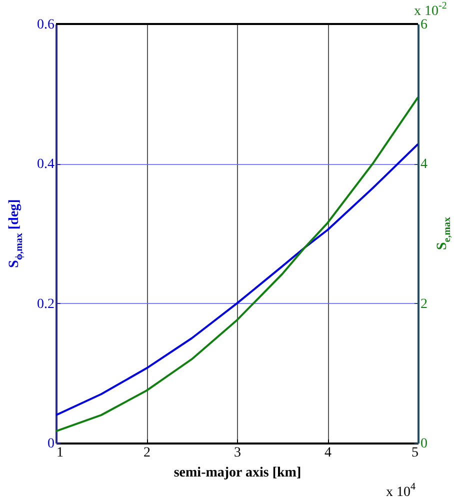 Image resolution: width=454 pixels, height=498 pixels. What do you see at coordinates (444, 233) in the screenshot?
I see `y2-axis-title: Se,max` at bounding box center [444, 233].